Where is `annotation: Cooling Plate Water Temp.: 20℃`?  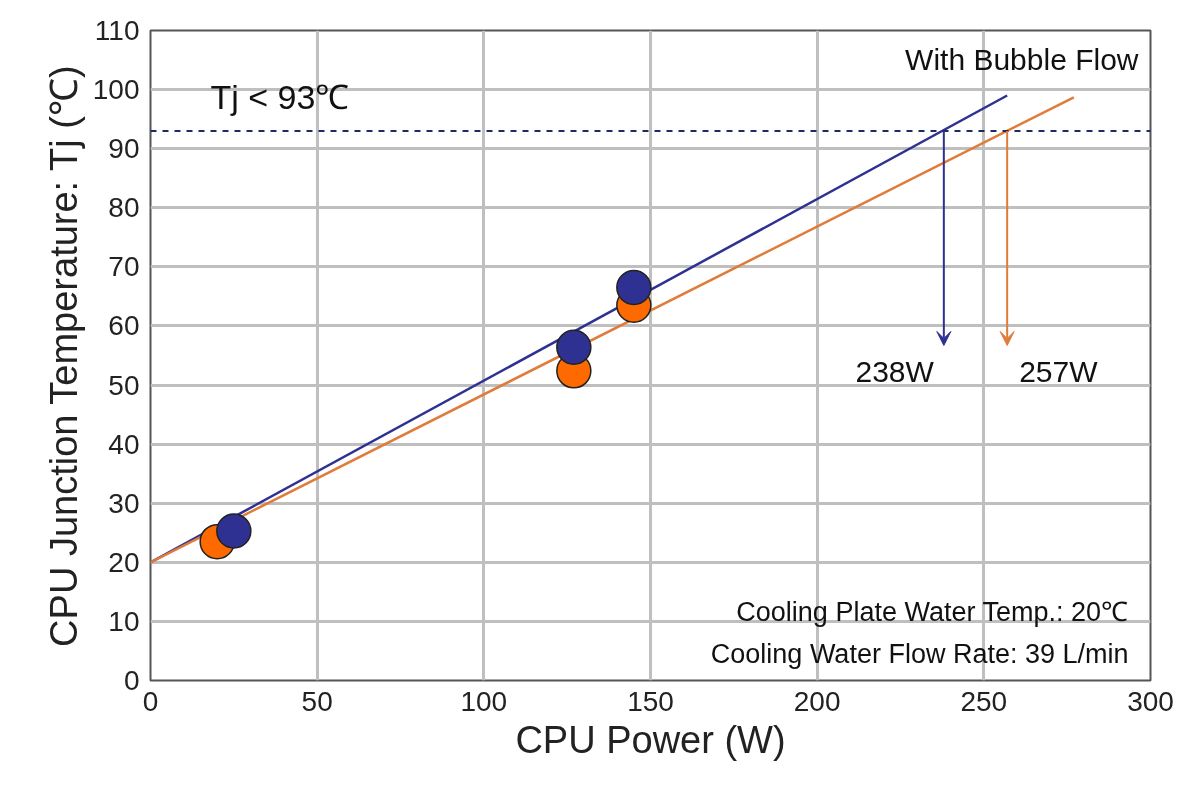 annotation: Cooling Plate Water Temp.: 20℃ is located at coordinates (932, 611).